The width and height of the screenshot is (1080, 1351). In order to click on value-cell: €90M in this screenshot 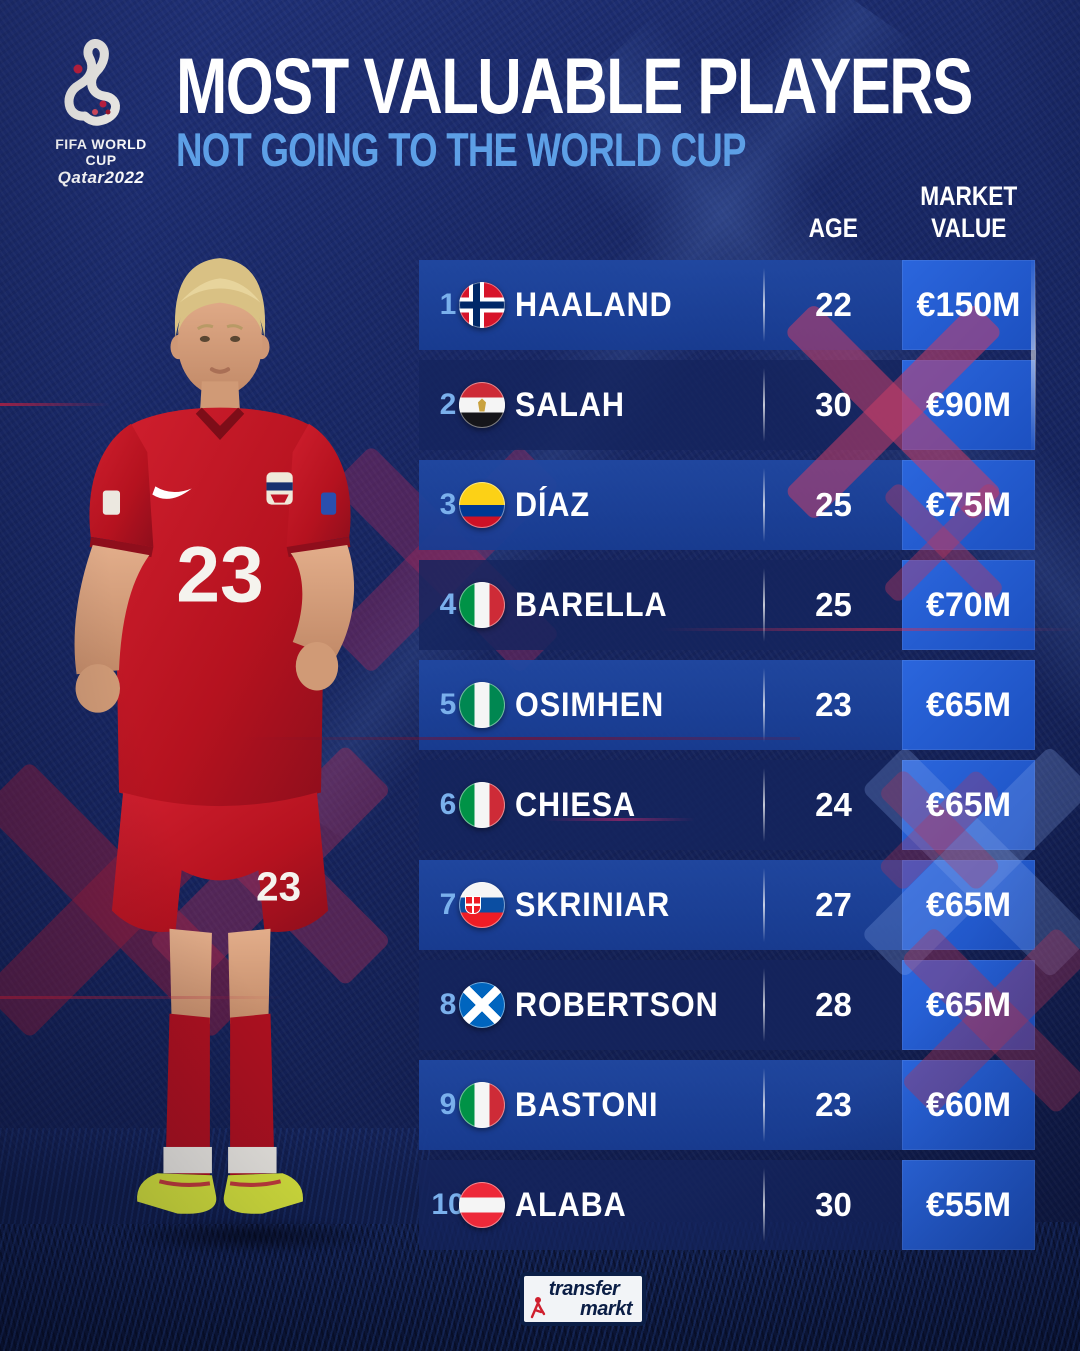, I will do `click(968, 405)`.